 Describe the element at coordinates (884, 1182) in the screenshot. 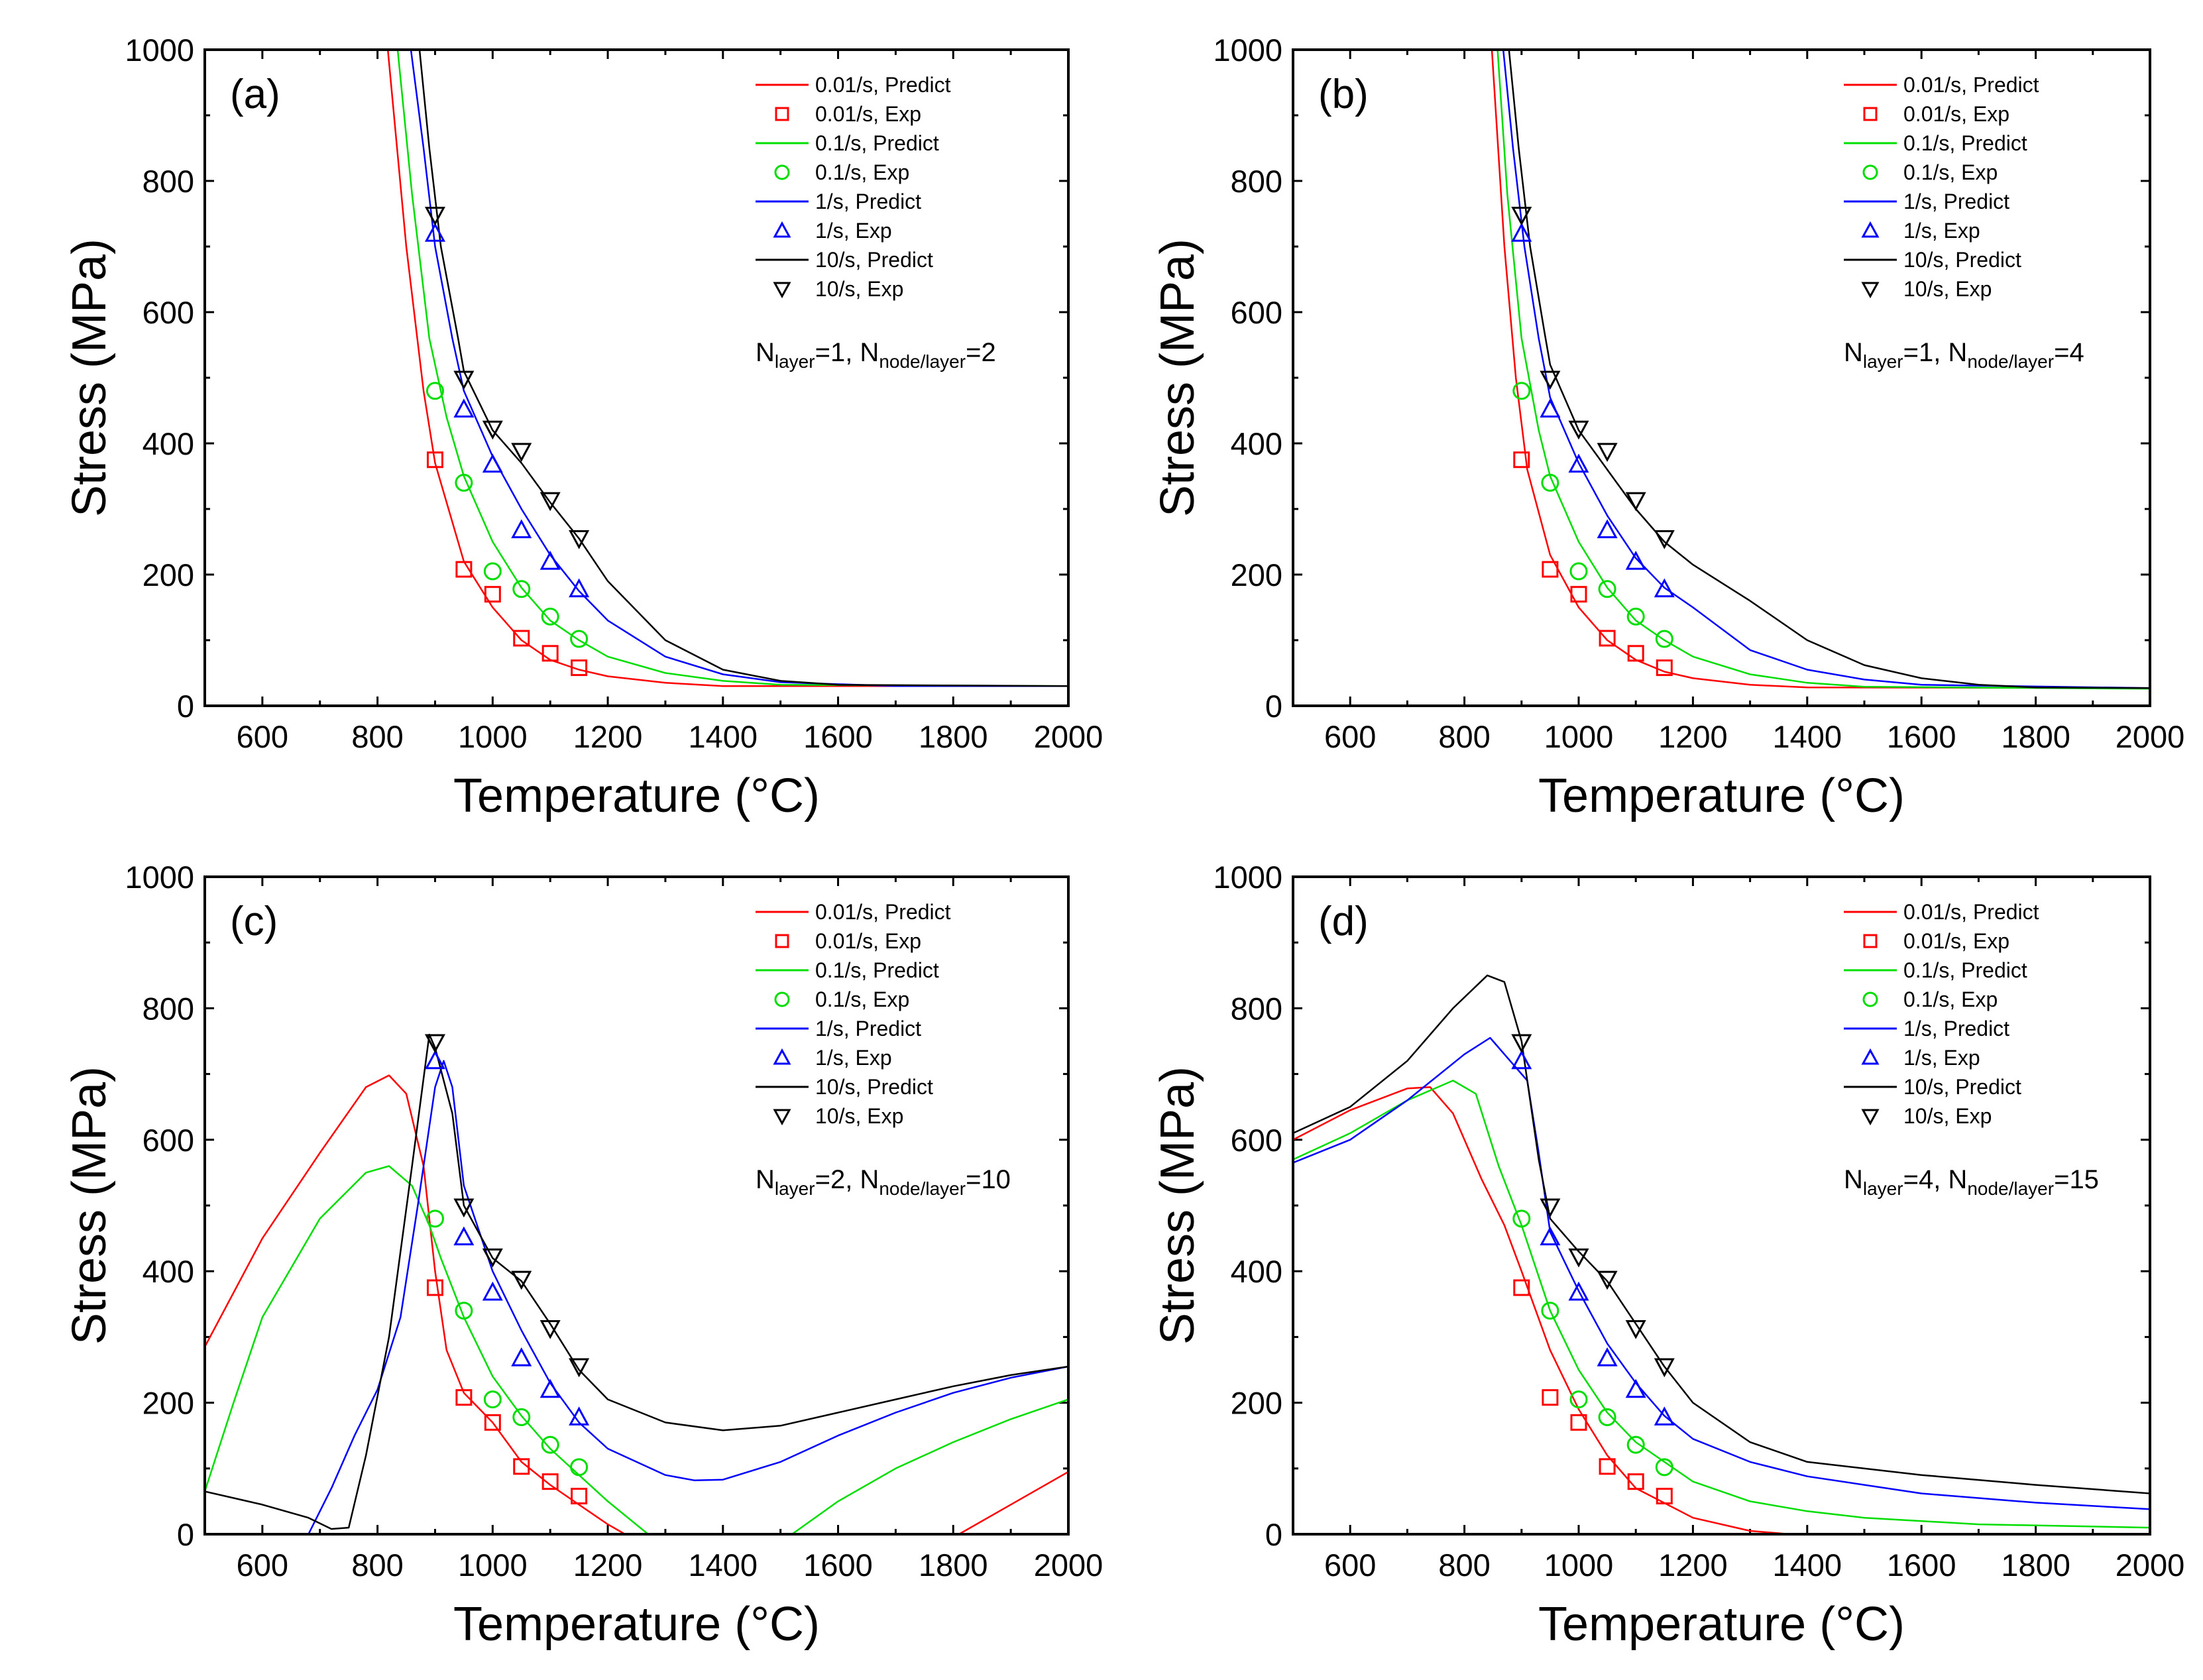

I see `model-annotation: Nlayer=2, Nnode/layer=10` at that location.